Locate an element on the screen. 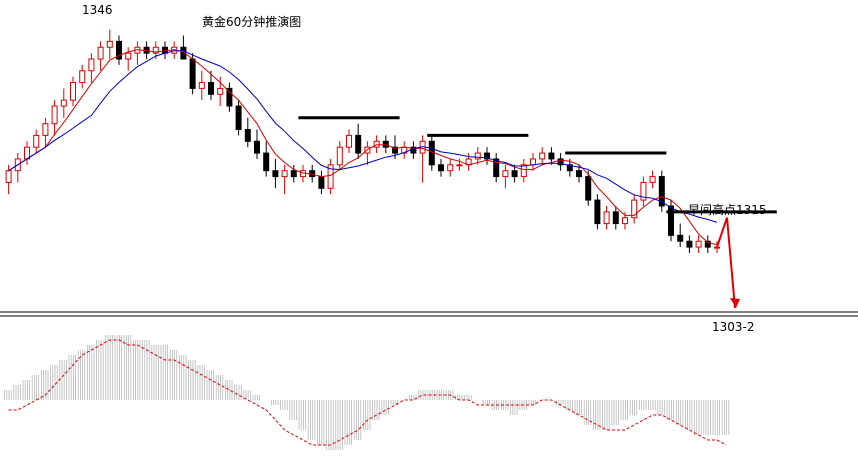  target-label: 1303-2 is located at coordinates (733, 327).